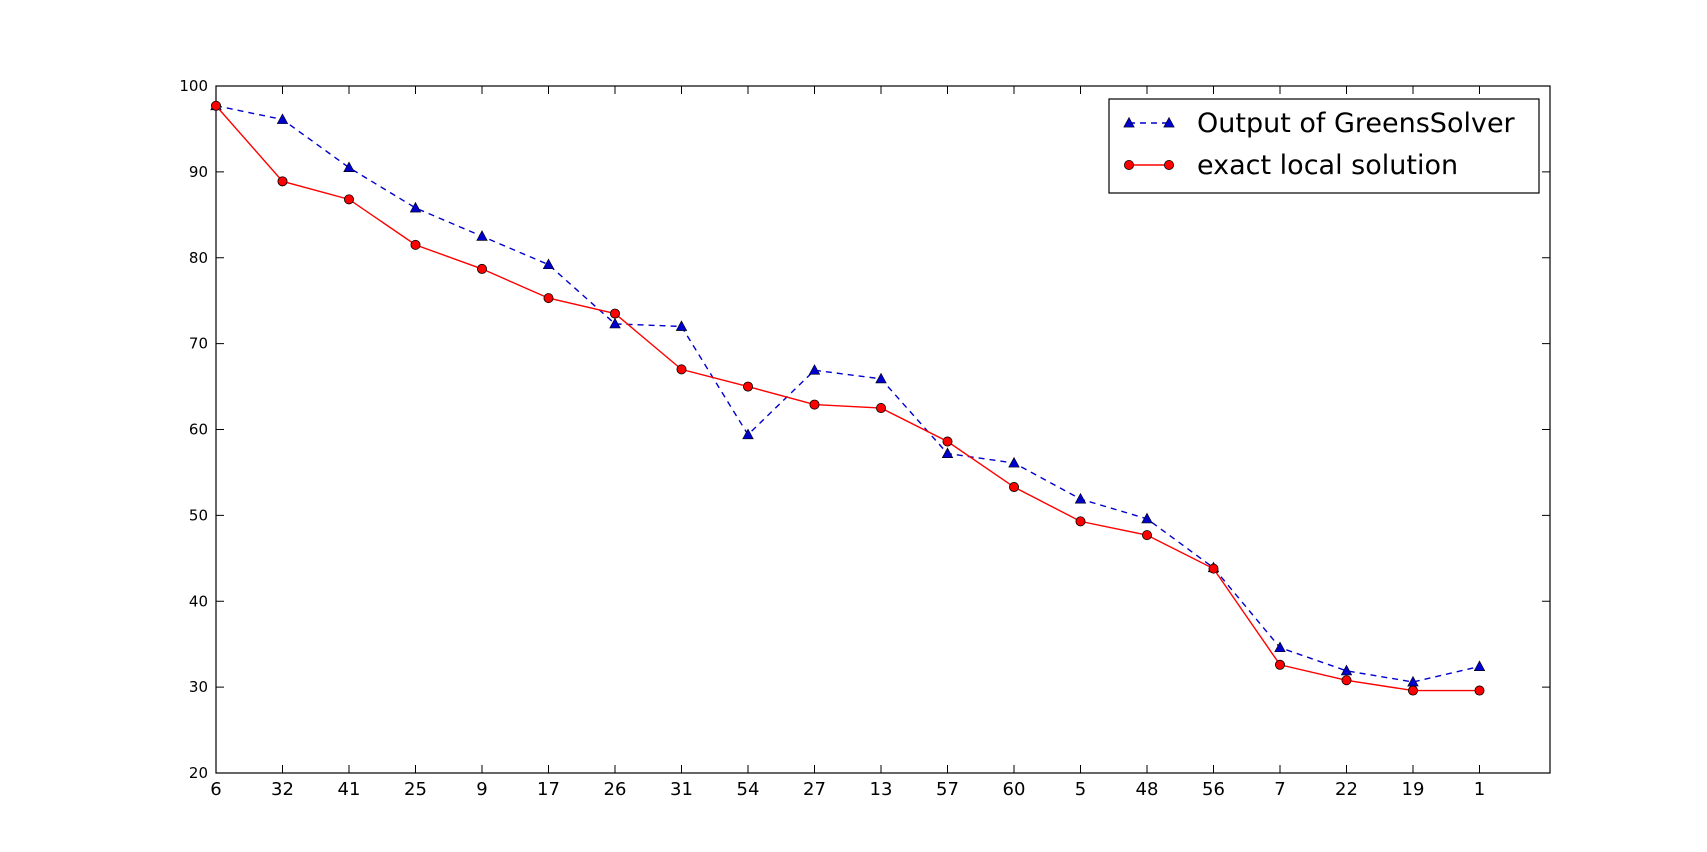  What do you see at coordinates (1147, 789) in the screenshot?
I see `x-tick-label: 48` at bounding box center [1147, 789].